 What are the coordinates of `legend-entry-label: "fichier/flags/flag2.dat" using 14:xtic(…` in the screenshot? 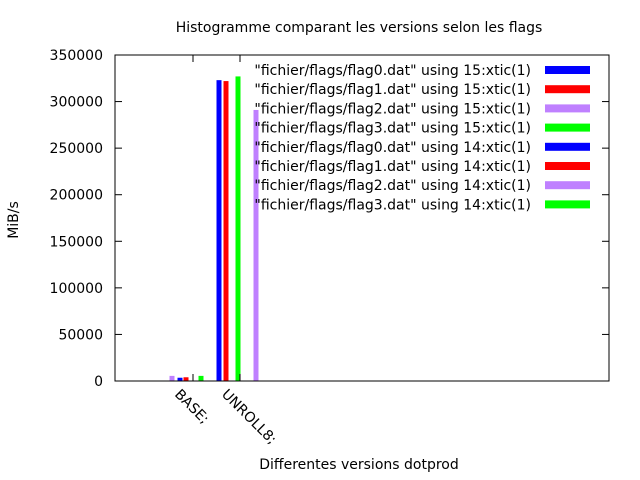 It's located at (392, 186).